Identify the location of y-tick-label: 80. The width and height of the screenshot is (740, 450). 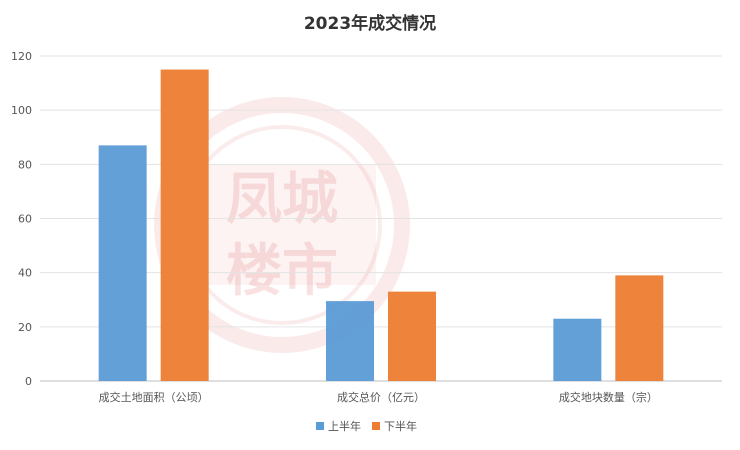
(25, 164).